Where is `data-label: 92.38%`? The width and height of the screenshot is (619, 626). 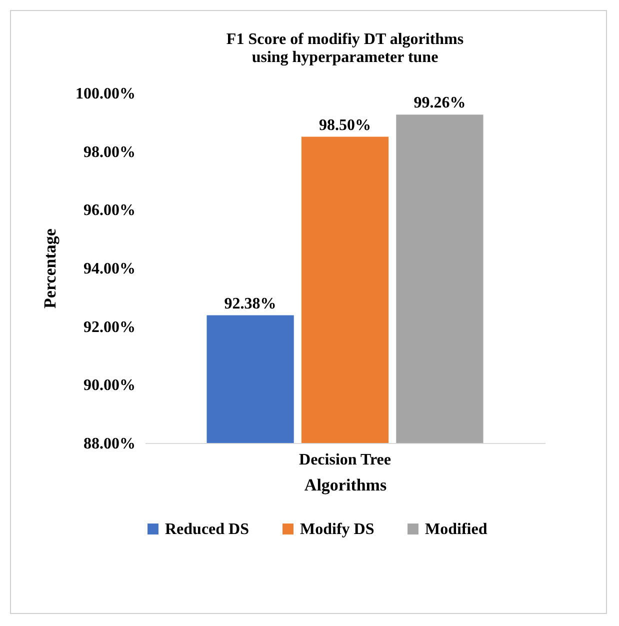 data-label: 92.38% is located at coordinates (250, 303).